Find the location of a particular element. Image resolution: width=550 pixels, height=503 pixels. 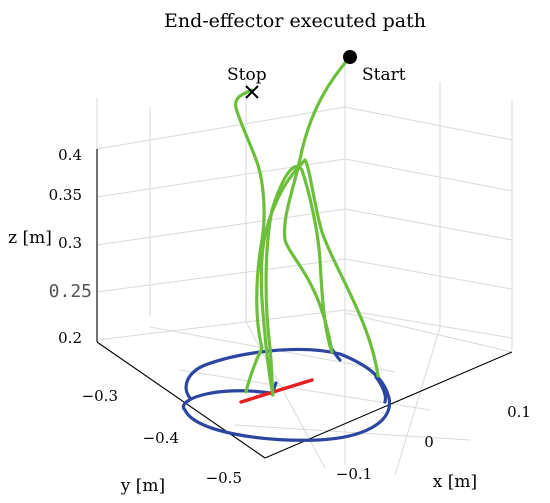

z-axis-ticks: 0.4 0.35 0.3 0.25 0.2 is located at coordinates (70, 246).